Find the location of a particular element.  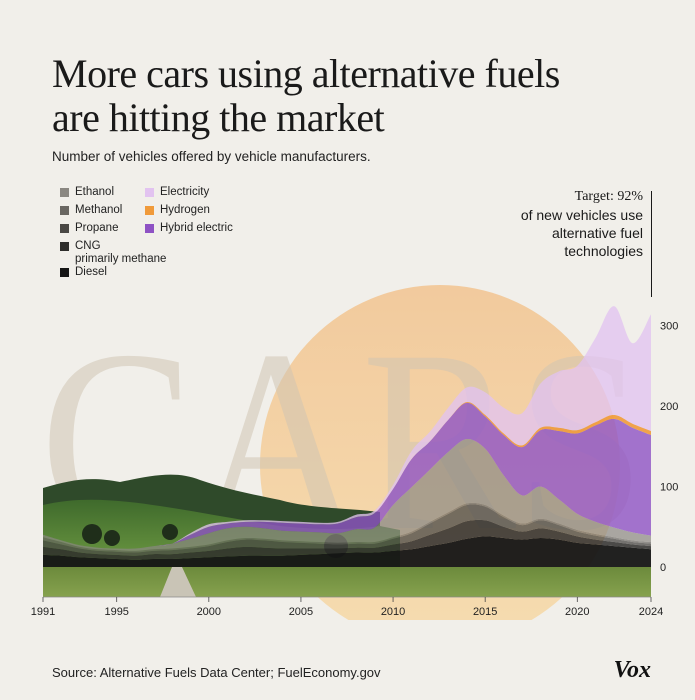

legend-item: Electricity is located at coordinates (177, 192).